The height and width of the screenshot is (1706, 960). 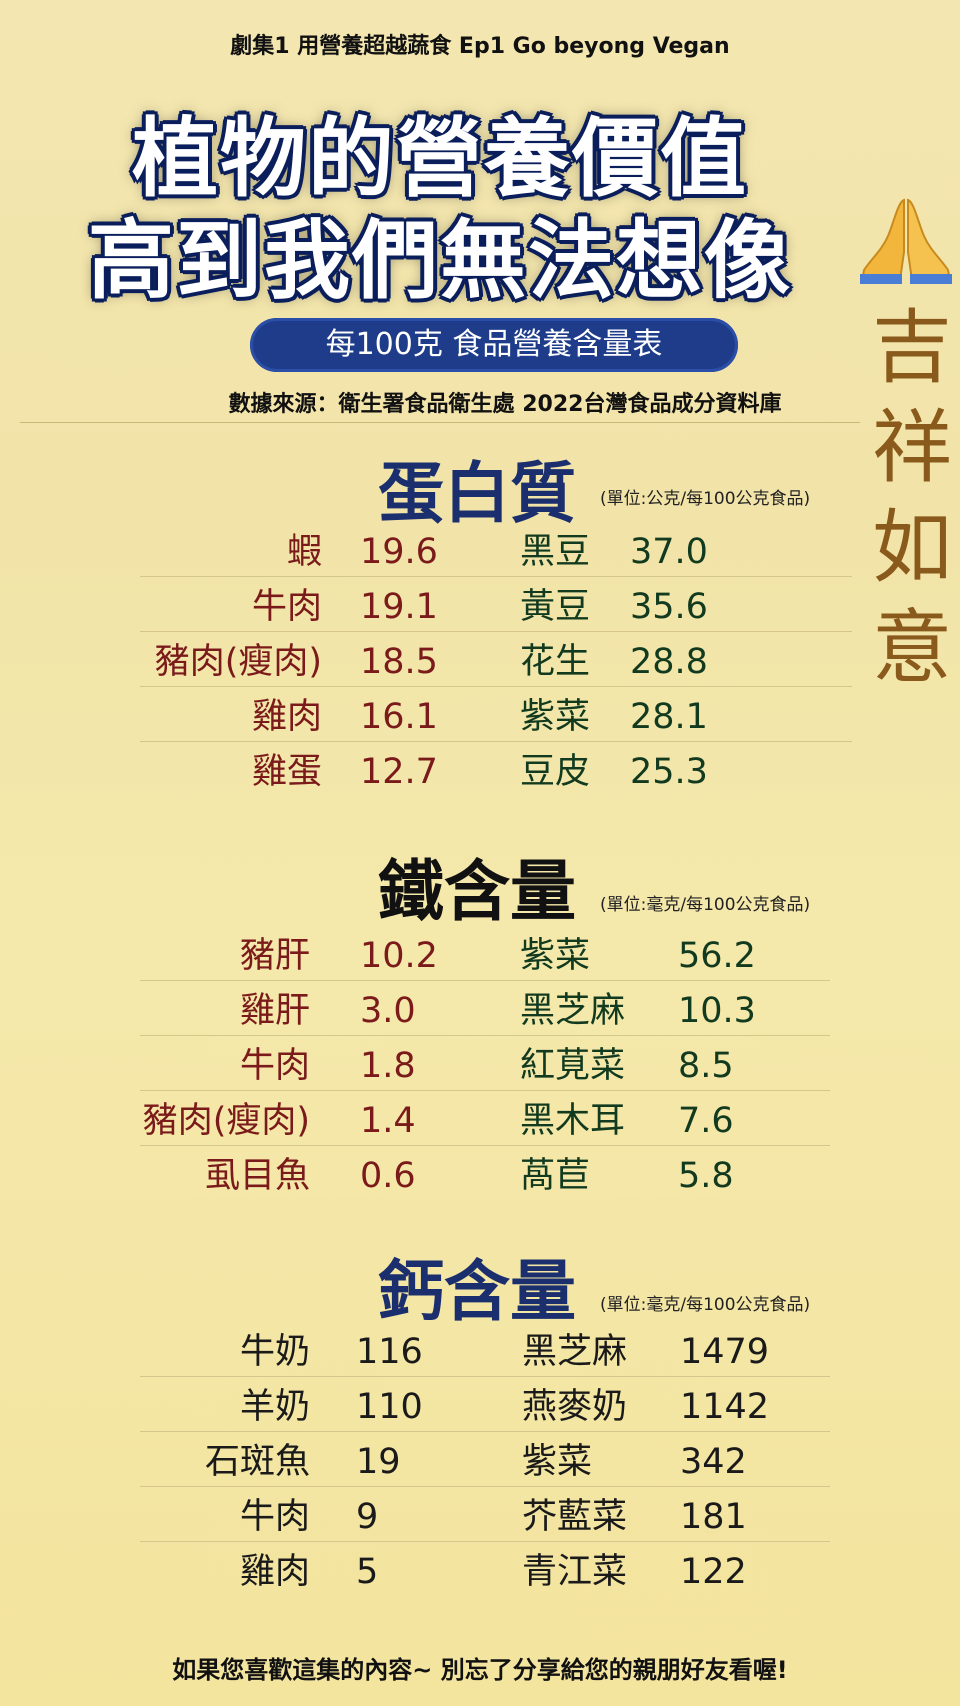 What do you see at coordinates (669, 552) in the screenshot?
I see `right-food-value: 37.0` at bounding box center [669, 552].